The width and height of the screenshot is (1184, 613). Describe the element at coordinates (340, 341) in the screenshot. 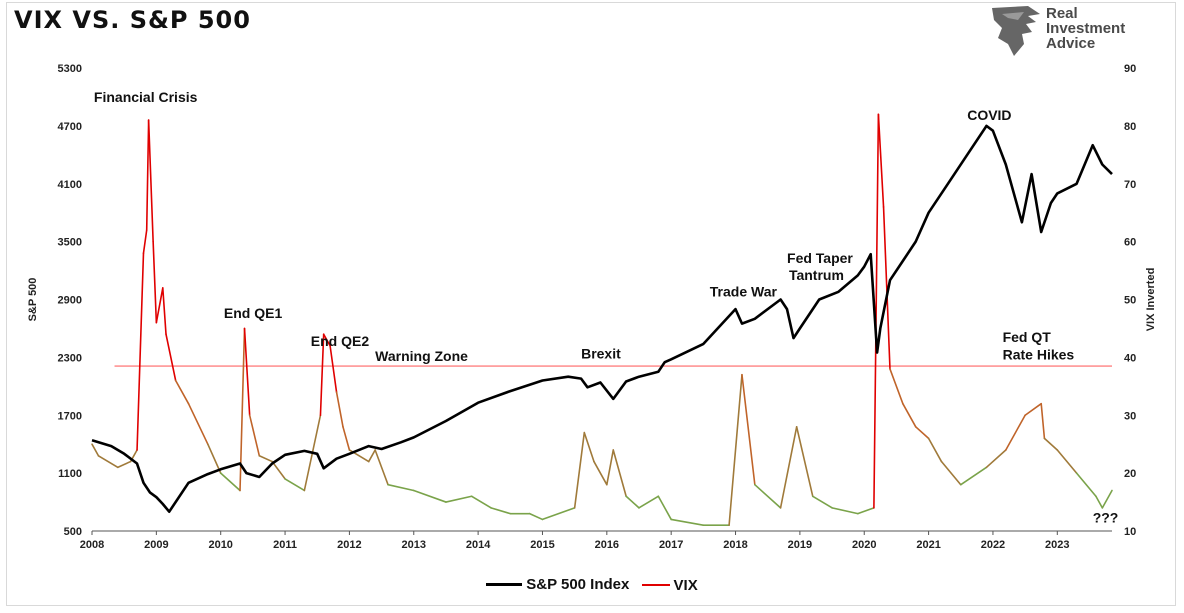

I see `chart-annotation: End QE2` at that location.